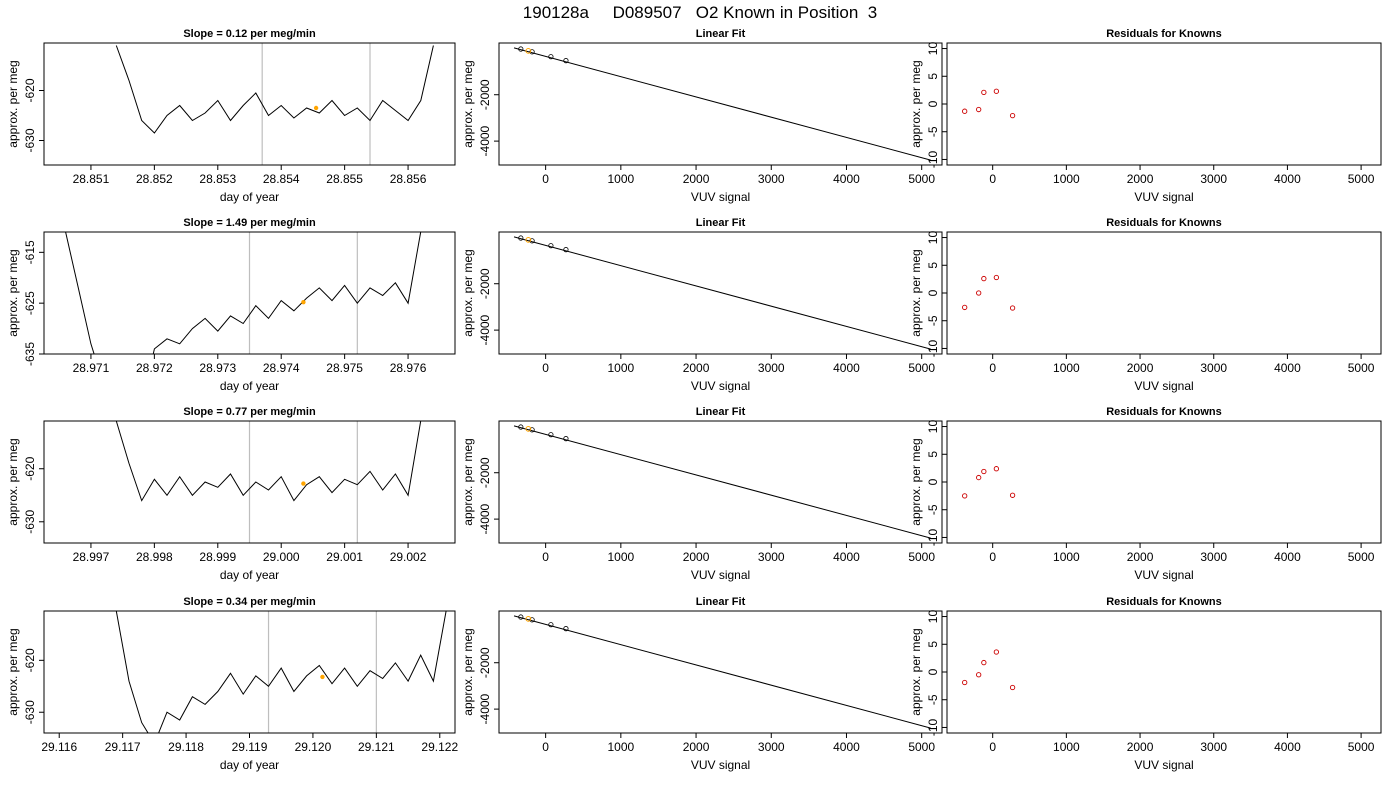 This screenshot has height=800, width=1400. I want to click on x-tick-label: 28.972, so click(154, 368).